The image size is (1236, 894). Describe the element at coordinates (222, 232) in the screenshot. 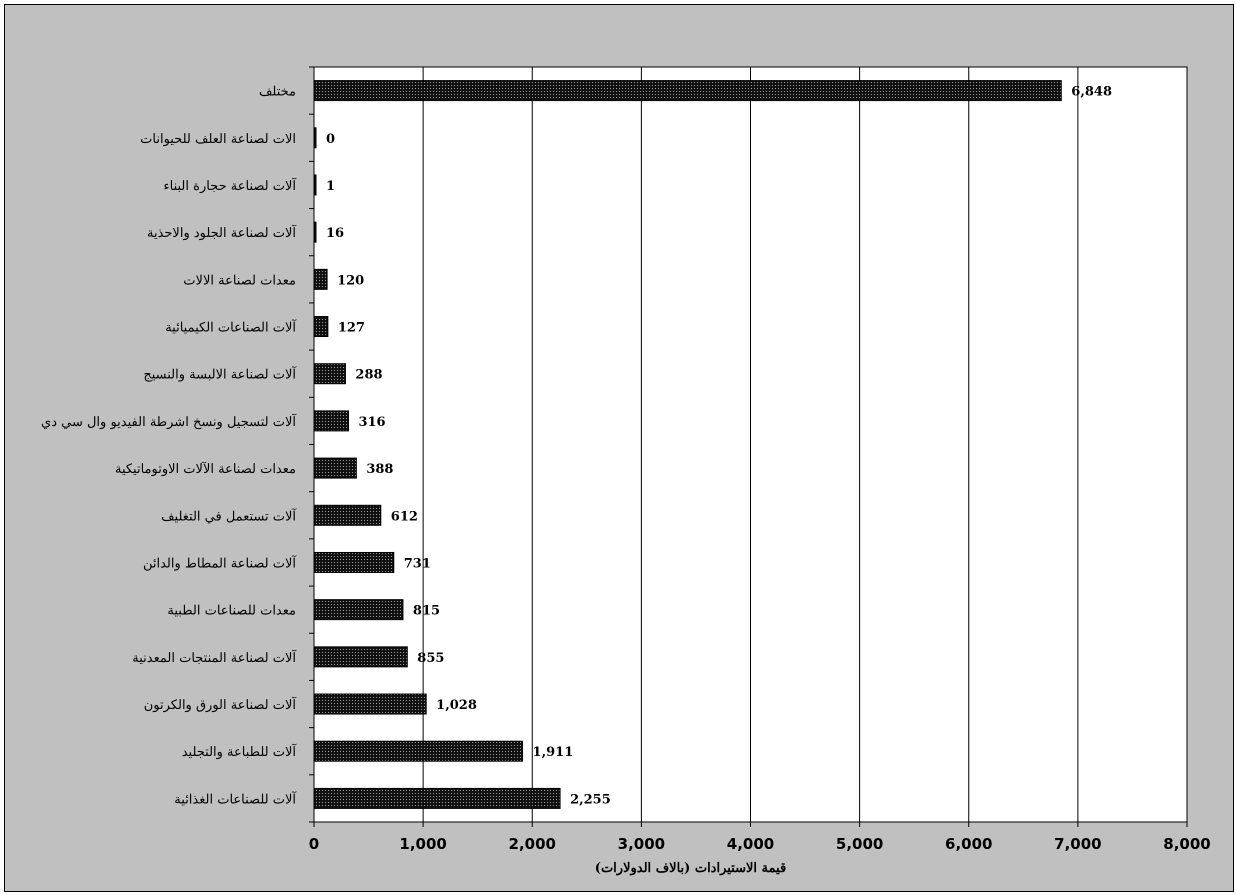

I see `category-label: آلات لصناعة الجلود والاحذية` at that location.